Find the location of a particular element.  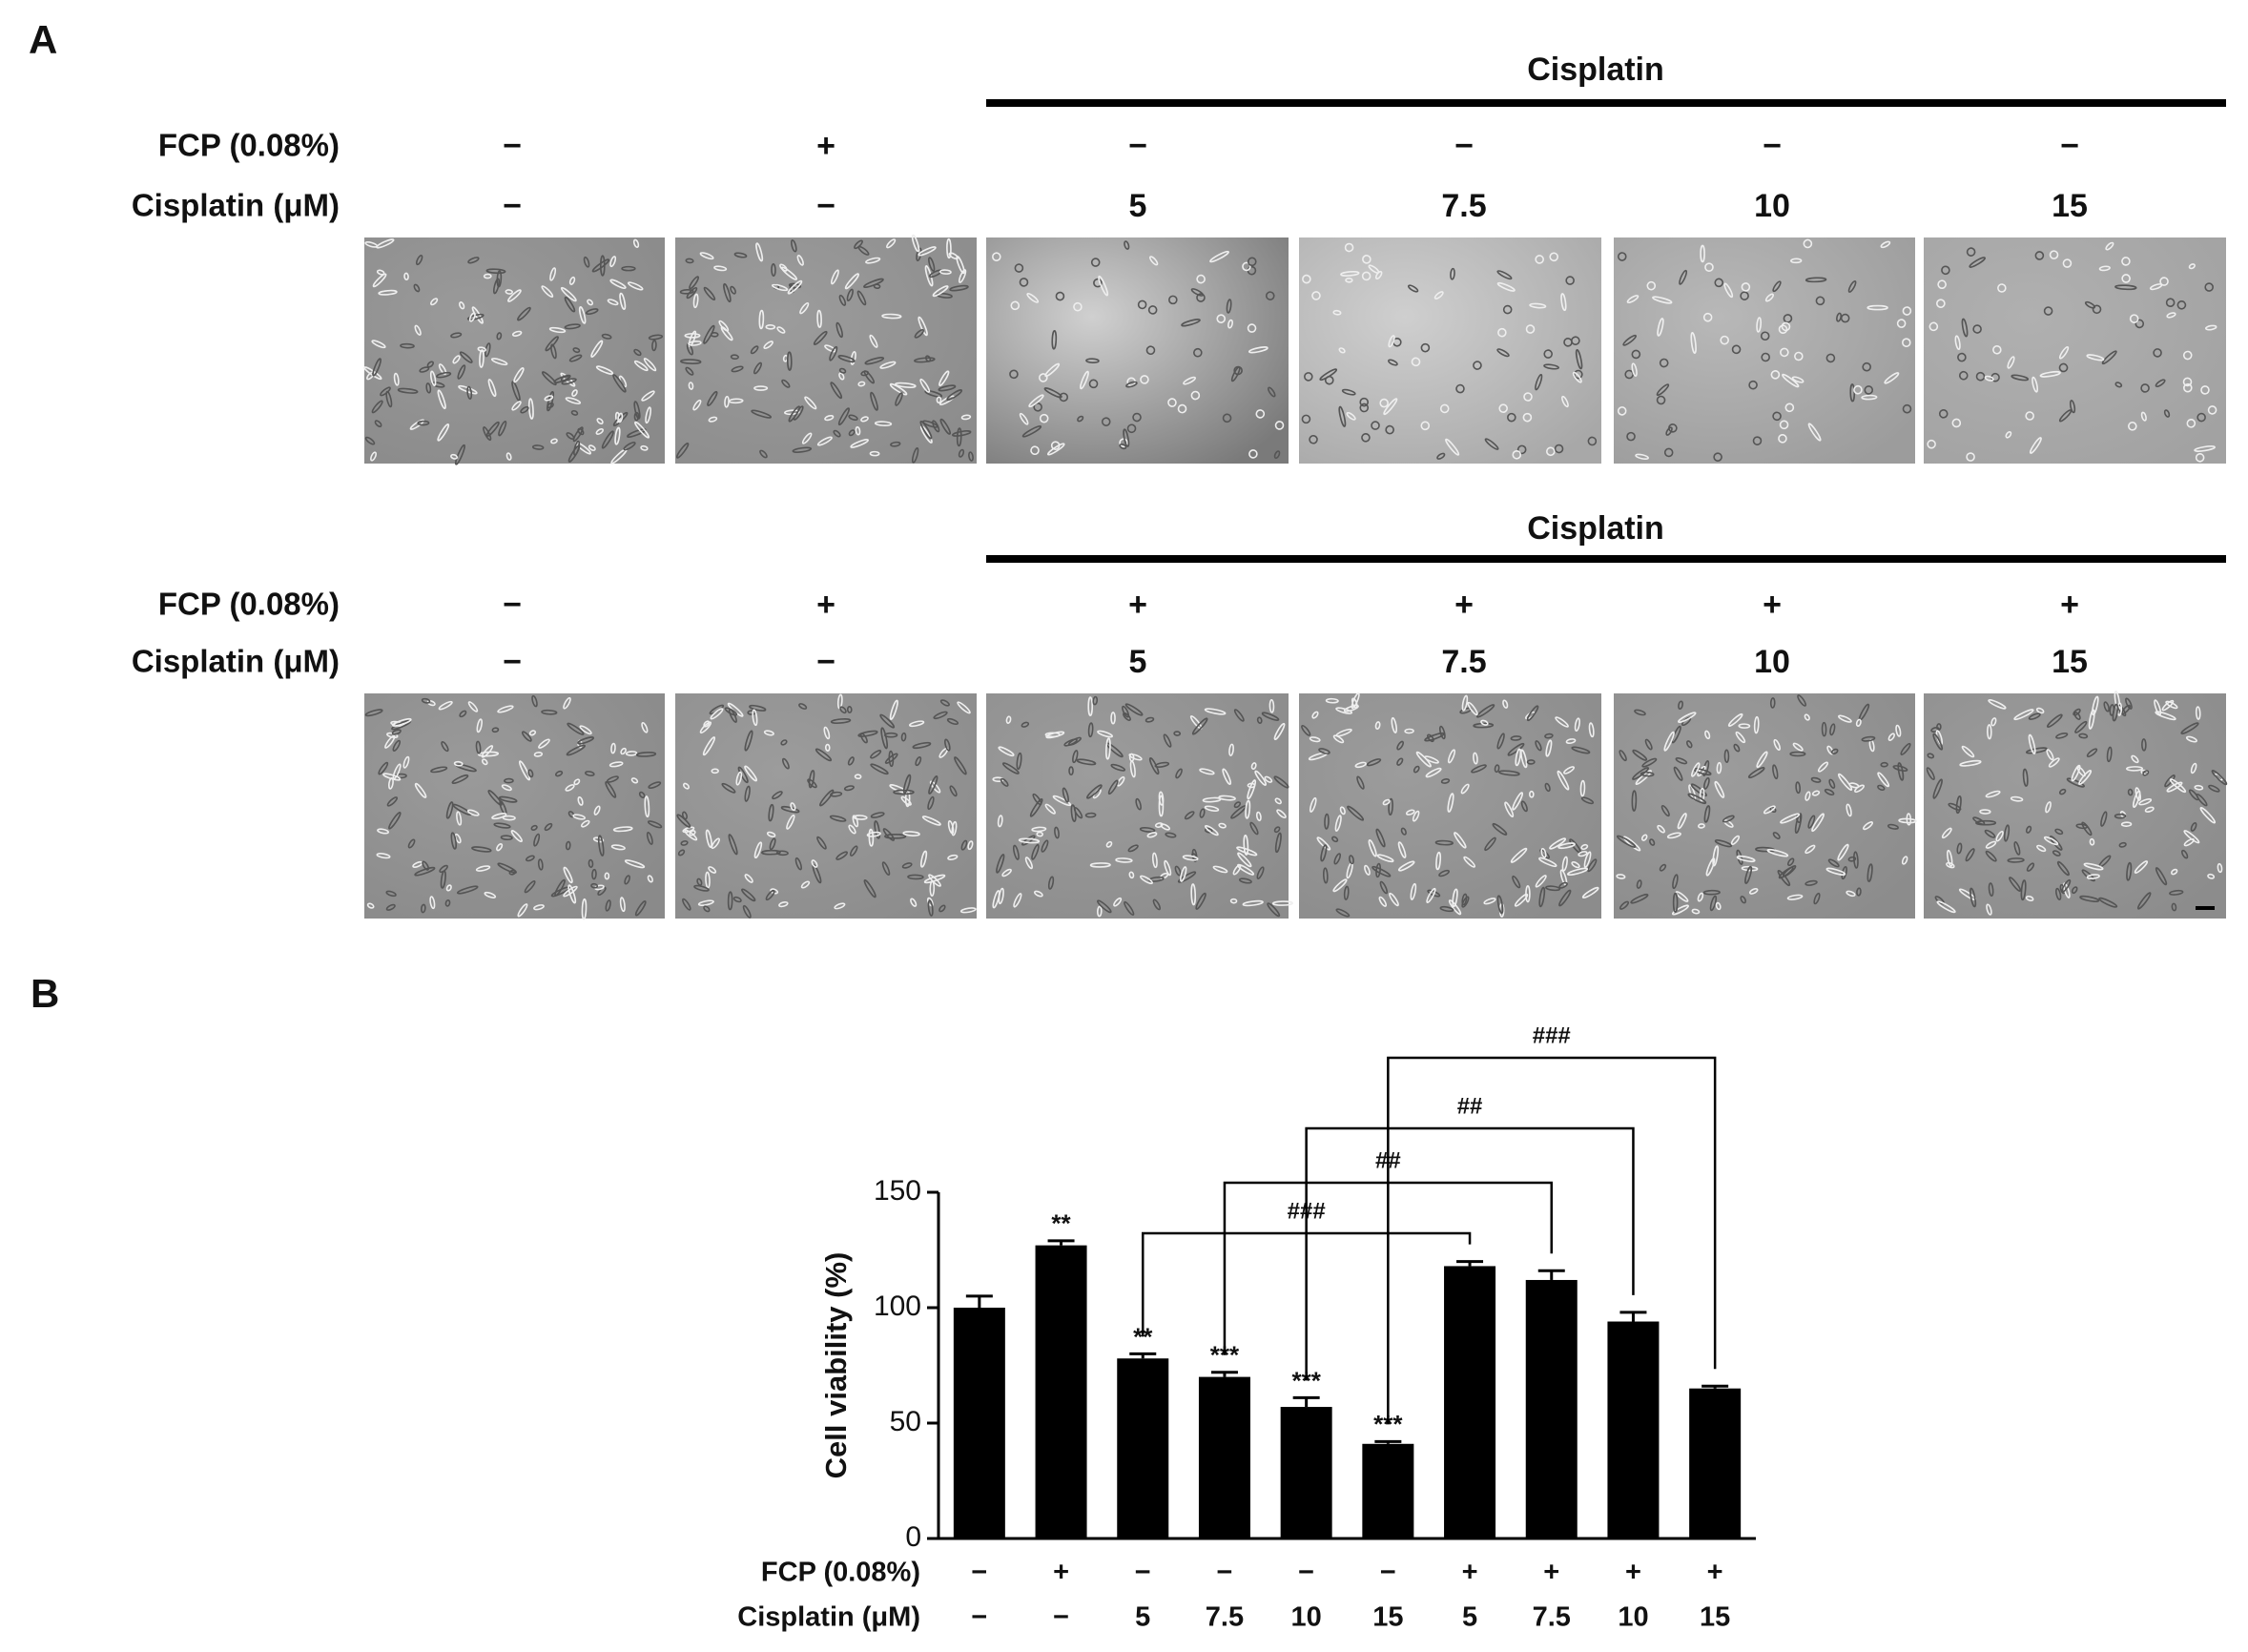

row-label: FCP (0.08%) is located at coordinates (841, 1573).